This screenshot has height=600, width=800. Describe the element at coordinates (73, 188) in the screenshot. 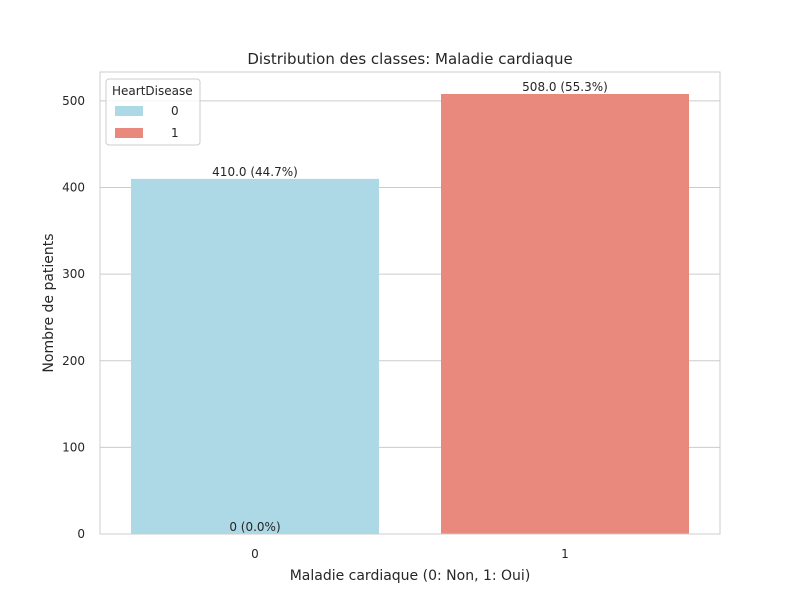

I see `y-tick-label: 400` at that location.